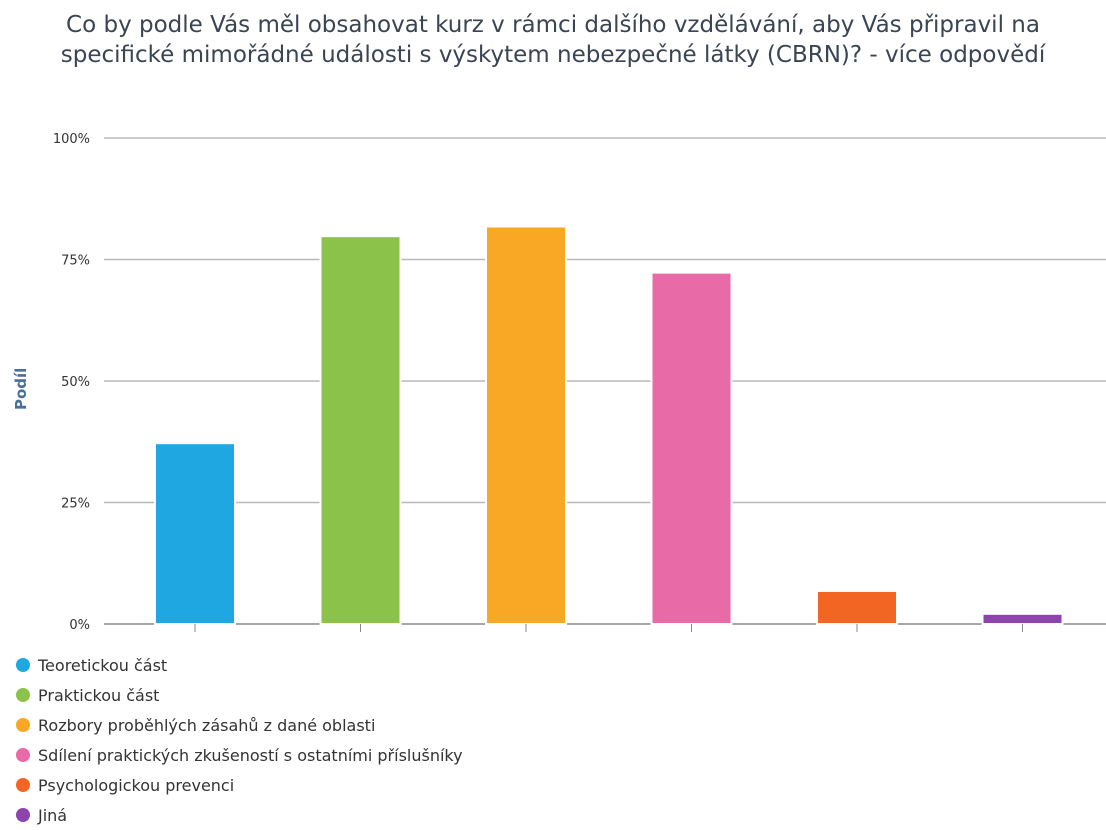 The width and height of the screenshot is (1106, 830). Describe the element at coordinates (99, 695) in the screenshot. I see `legend-label: Praktickou část` at that location.